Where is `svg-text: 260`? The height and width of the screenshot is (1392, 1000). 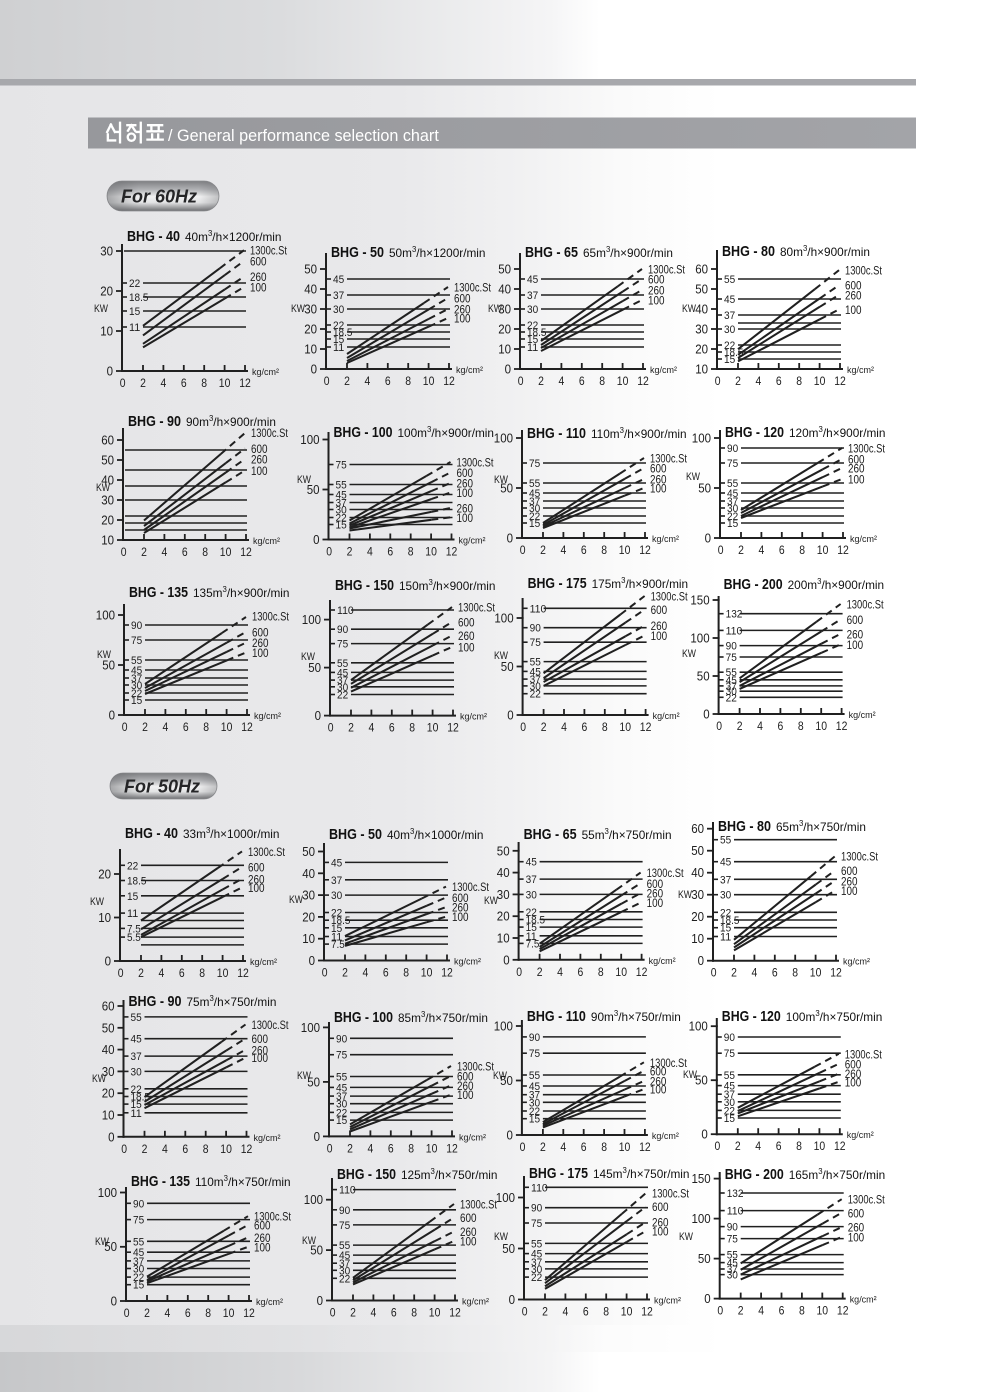
svg-text: 260 is located at coordinates (465, 484).